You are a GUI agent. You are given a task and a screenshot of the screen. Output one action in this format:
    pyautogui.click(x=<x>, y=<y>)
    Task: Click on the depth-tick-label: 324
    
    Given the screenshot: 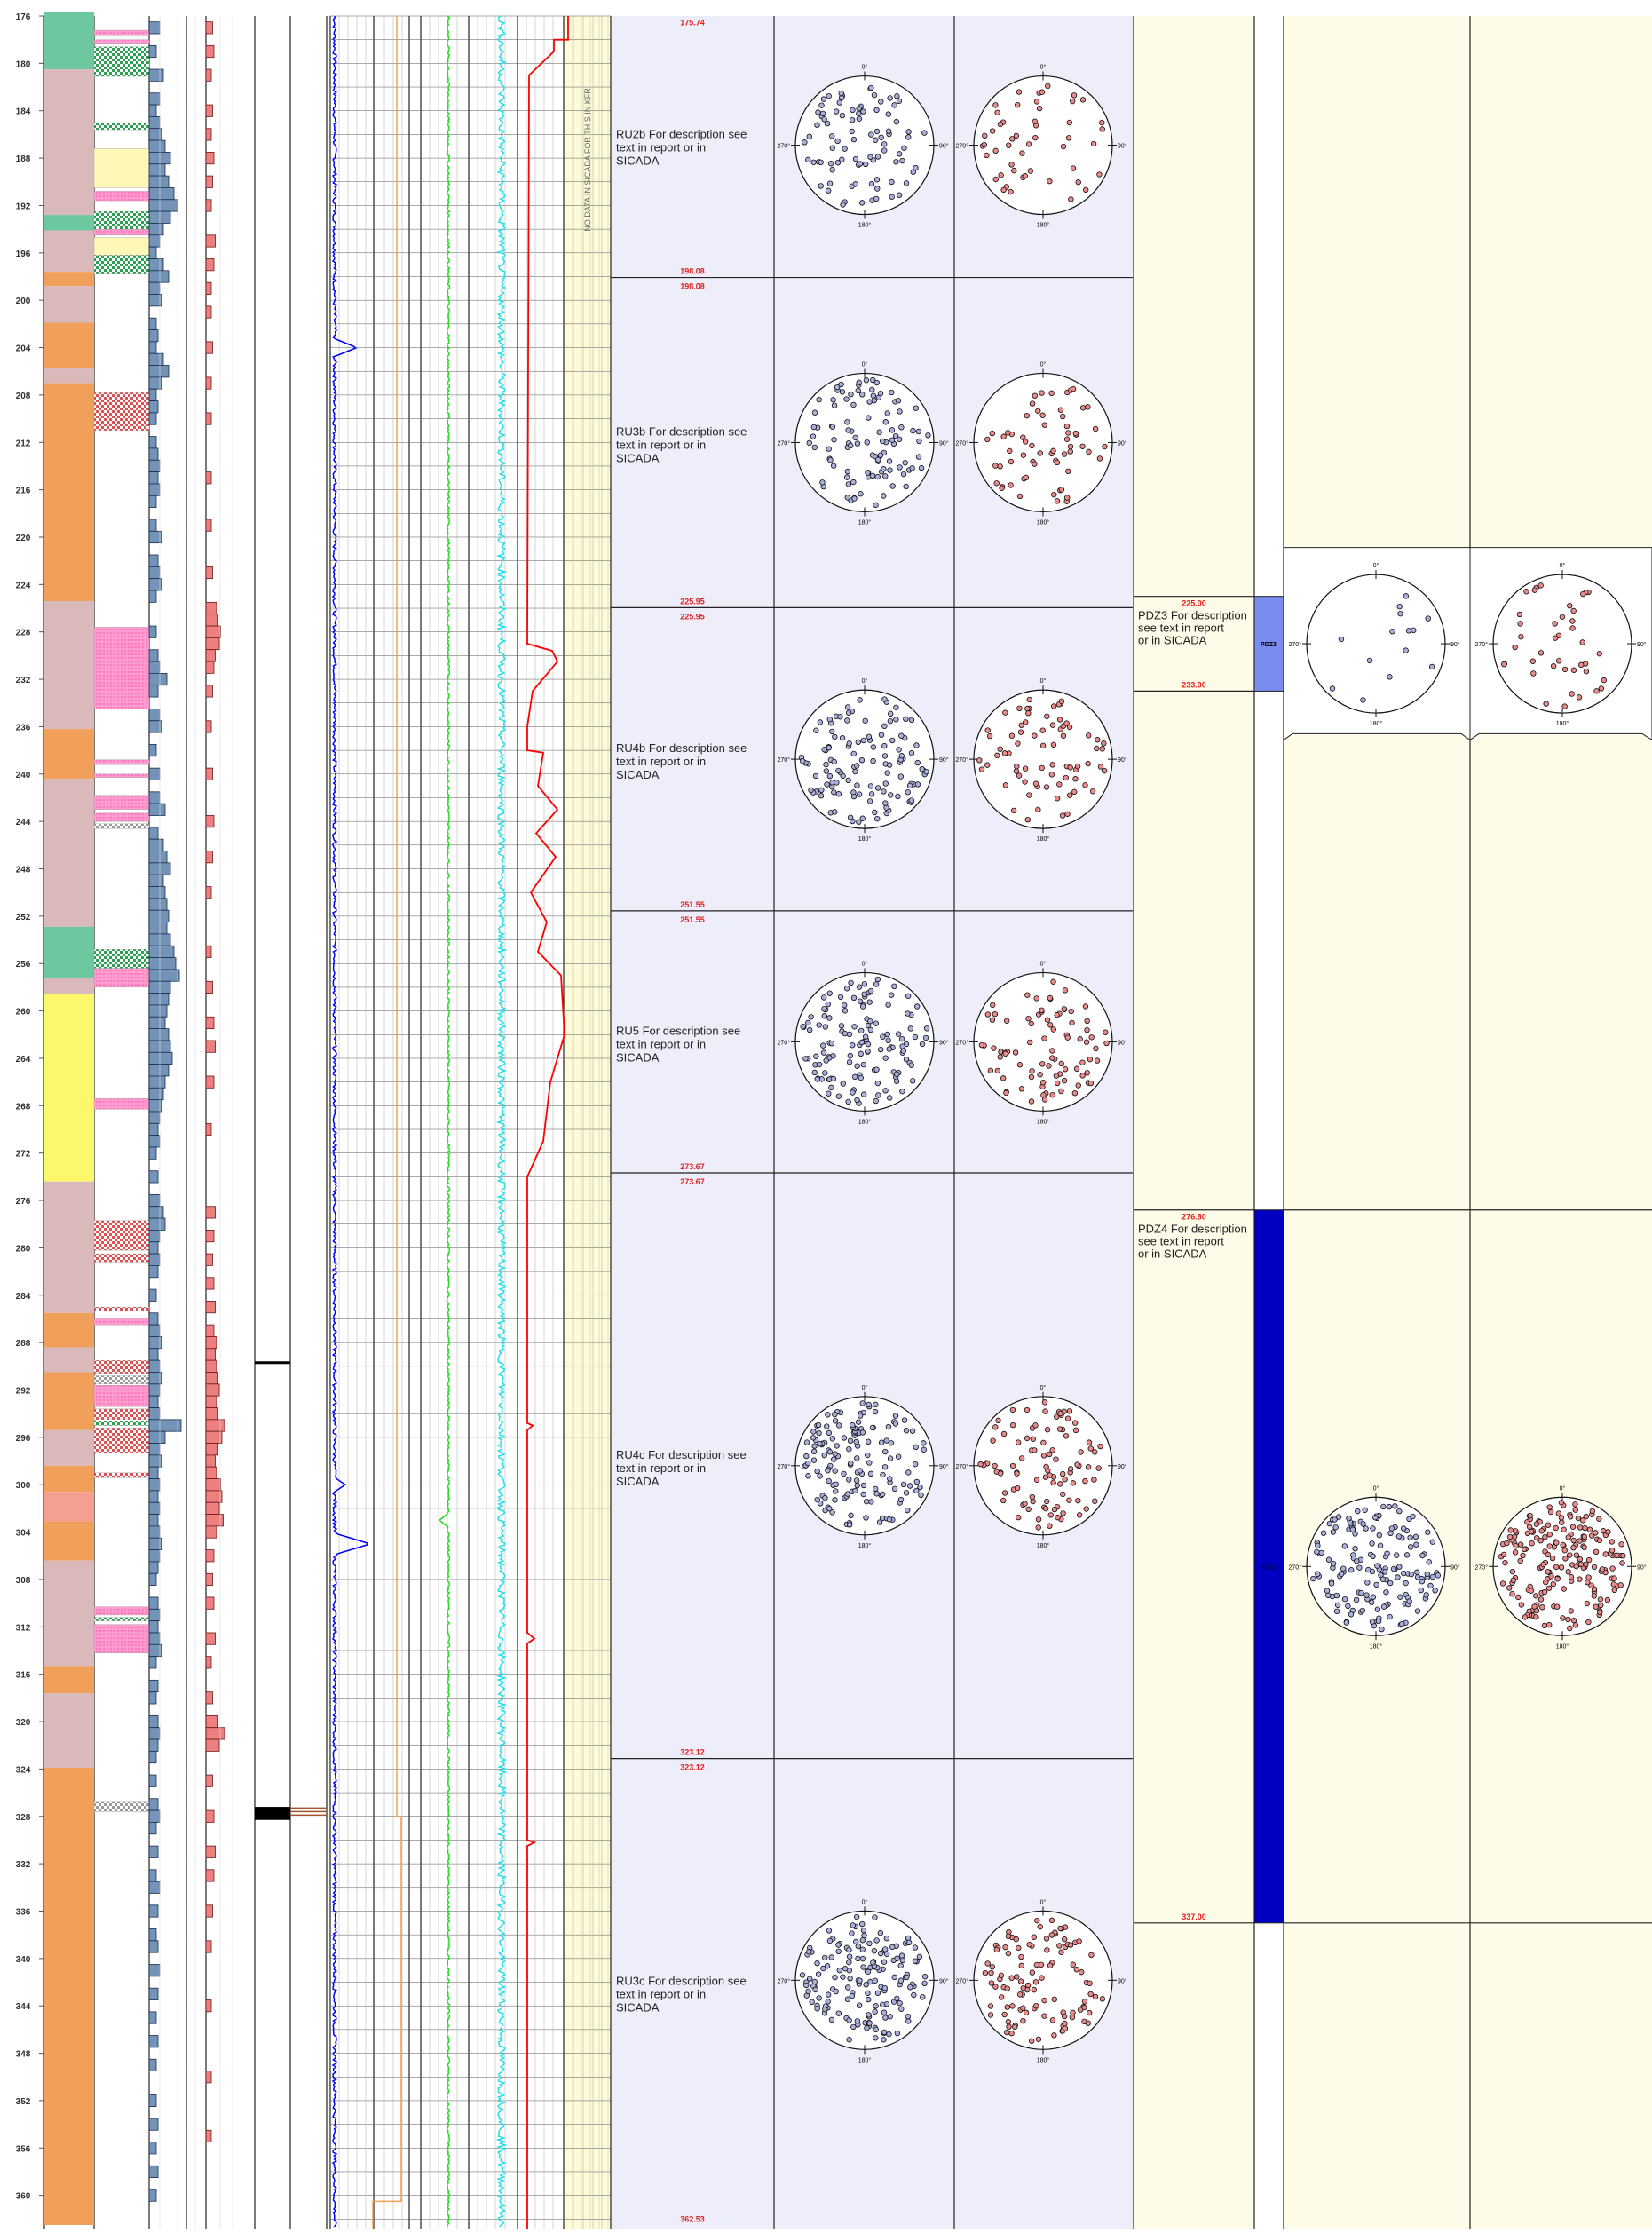 What is the action you would take?
    pyautogui.click(x=23, y=1770)
    